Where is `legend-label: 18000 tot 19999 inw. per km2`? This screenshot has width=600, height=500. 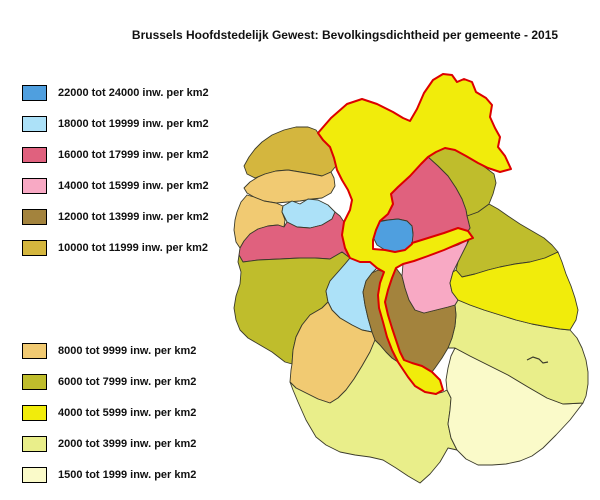
legend-label: 18000 tot 19999 inw. per km2 is located at coordinates (133, 123).